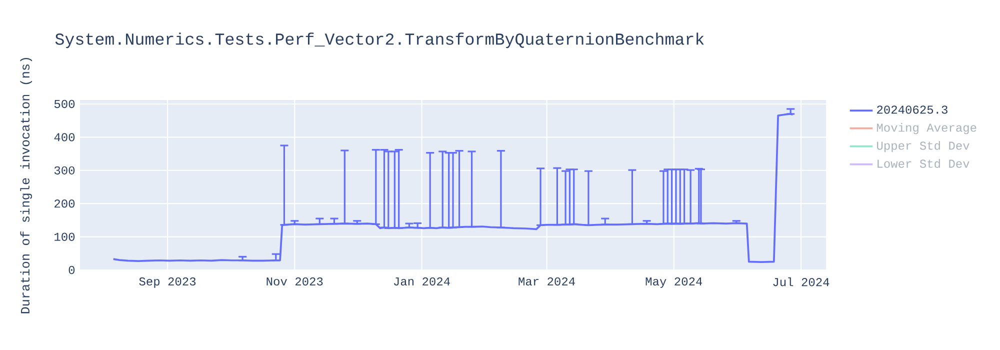  Describe the element at coordinates (71, 270) in the screenshot. I see `y-tick-label: 0` at that location.